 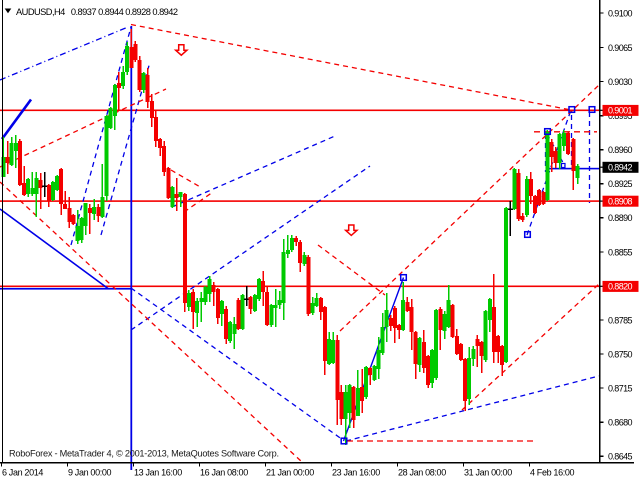 I want to click on svg-text: 0.8942, so click(x=620, y=168).